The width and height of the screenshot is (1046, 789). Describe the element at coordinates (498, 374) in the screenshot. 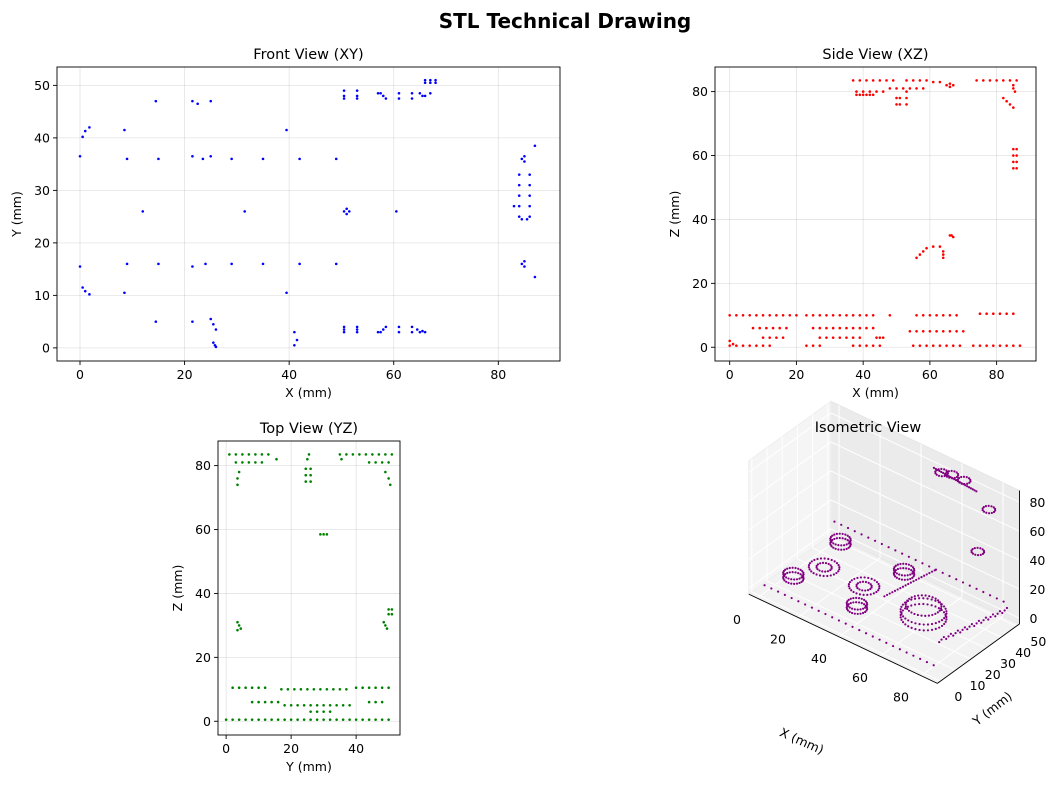

I see `x-tick-label: 80` at that location.